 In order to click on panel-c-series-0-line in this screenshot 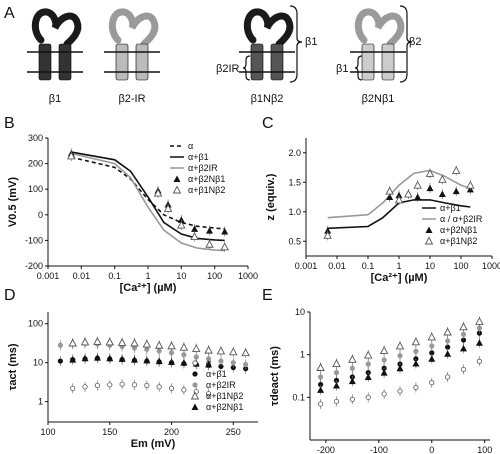, I will do `click(399, 214)`.